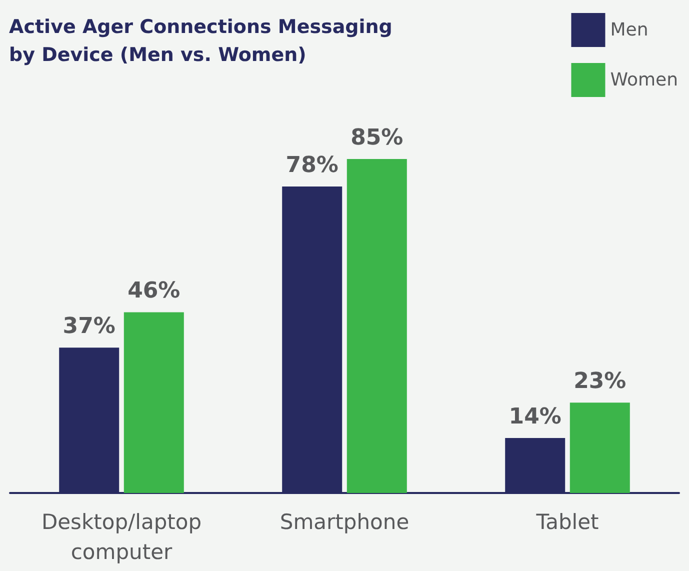 Image resolution: width=689 pixels, height=571 pixels. Describe the element at coordinates (567, 522) in the screenshot. I see `x-tick-label: Tablet` at that location.